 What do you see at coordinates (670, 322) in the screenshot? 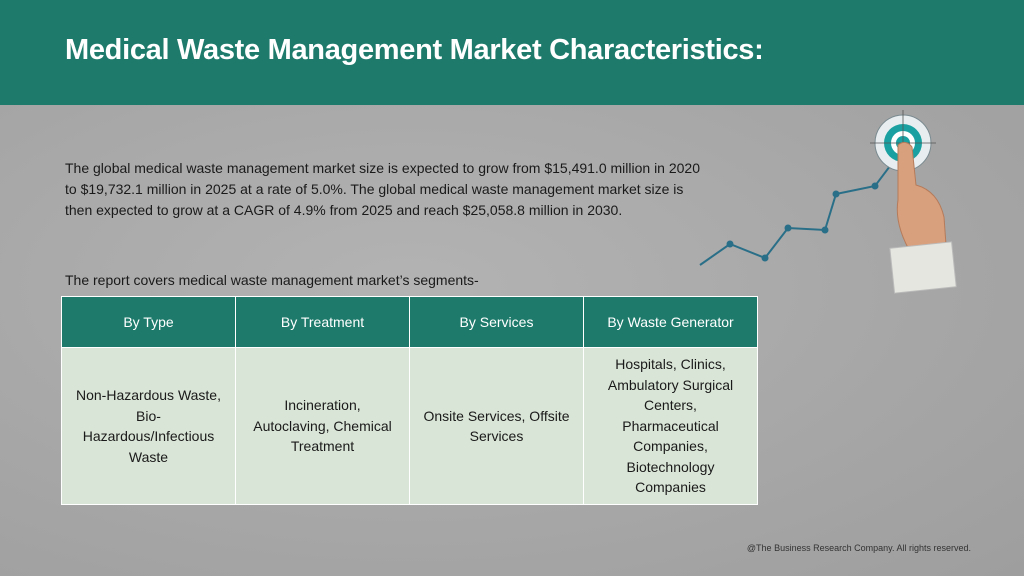
I see `header-cell: By Waste Generator` at bounding box center [670, 322].